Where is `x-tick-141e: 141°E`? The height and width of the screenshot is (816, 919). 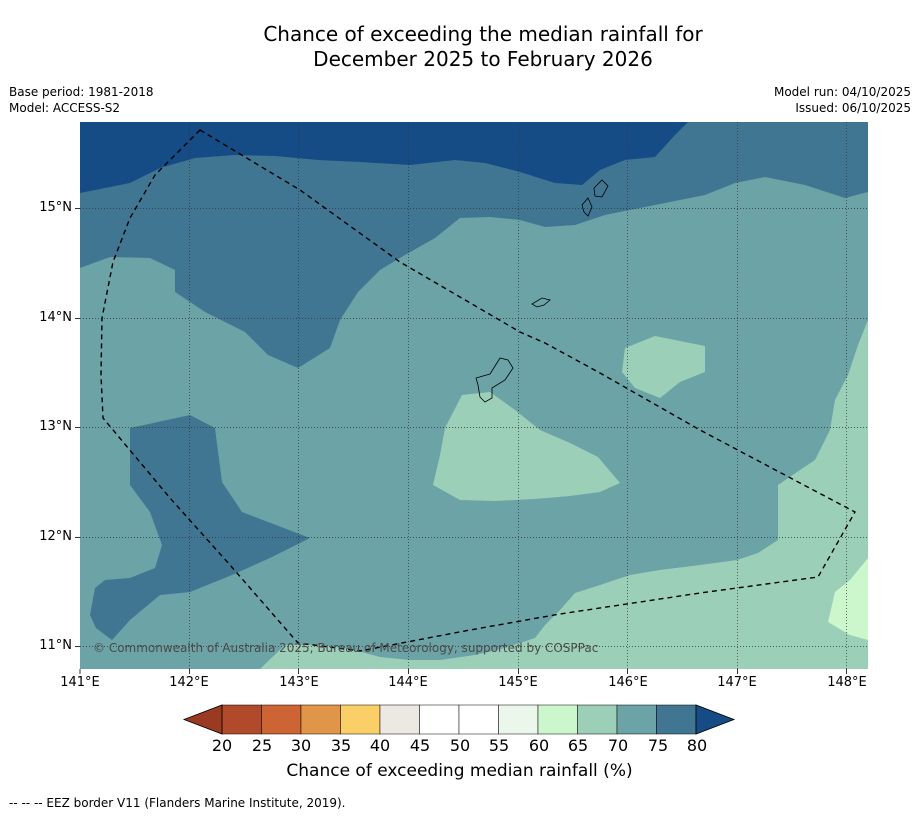
x-tick-141e: 141°E is located at coordinates (80, 682).